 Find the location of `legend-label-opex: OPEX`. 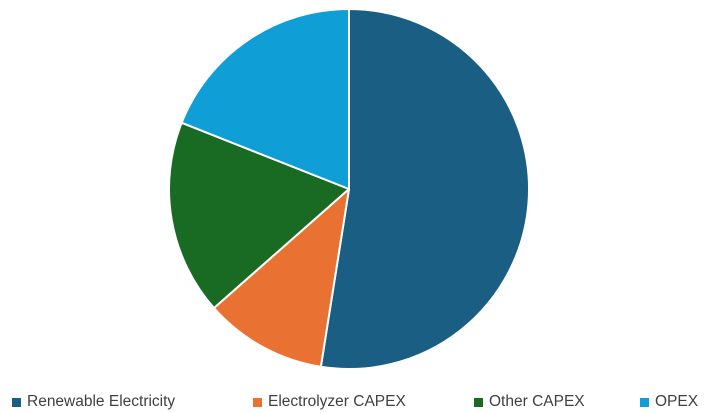

legend-label-opex: OPEX is located at coordinates (676, 402).